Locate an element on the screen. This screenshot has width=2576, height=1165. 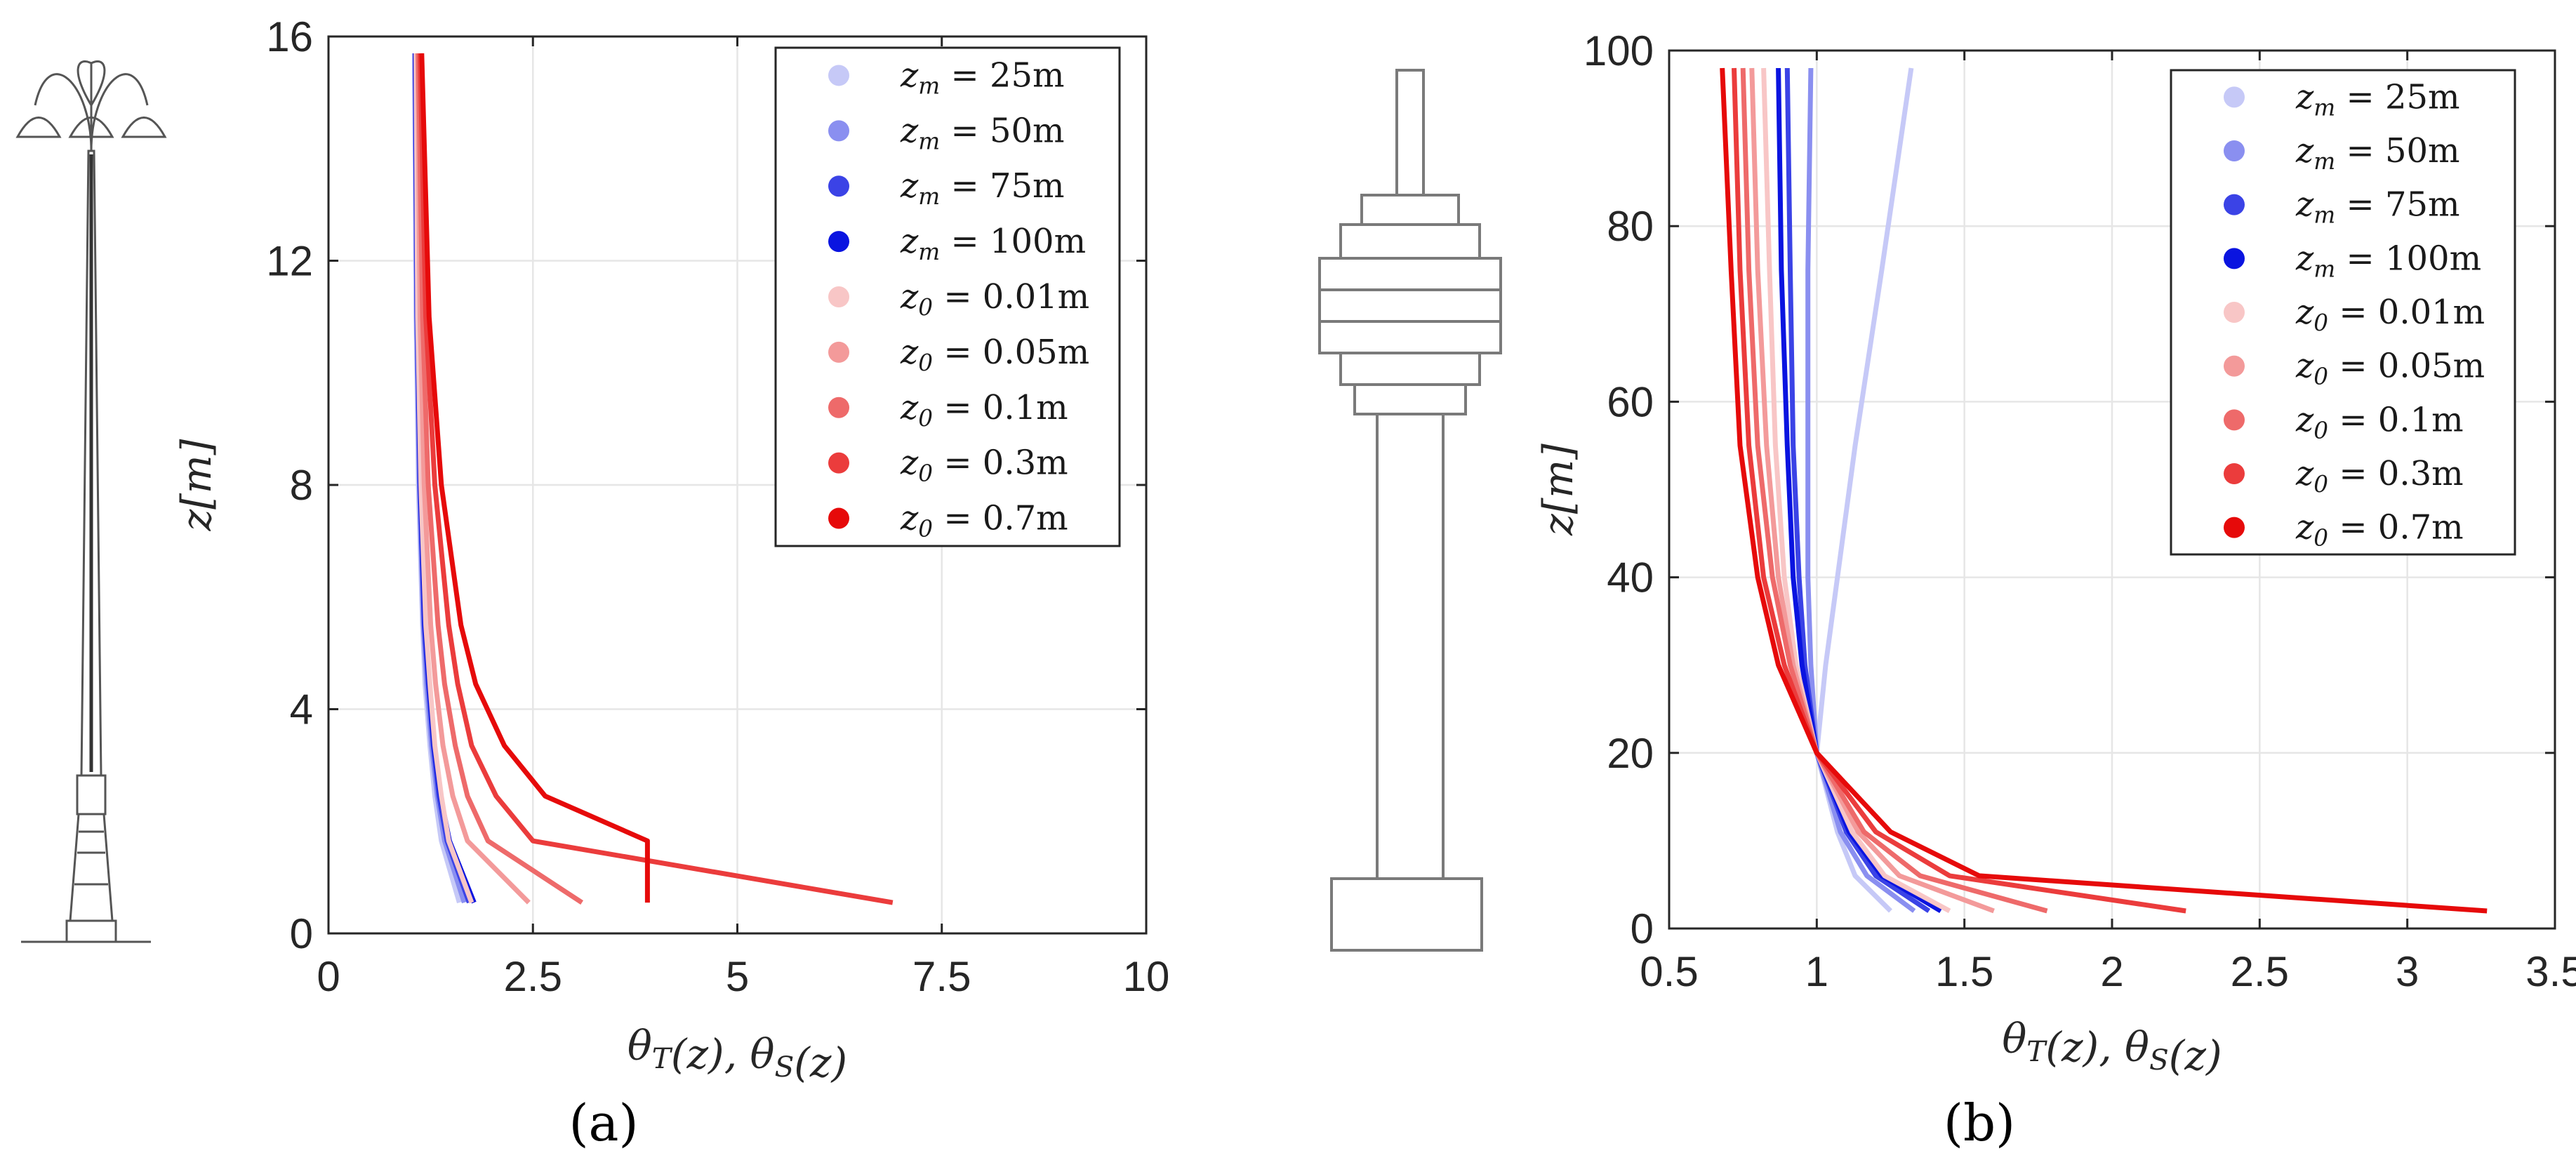
y-tick-label: 80 is located at coordinates (1631, 226).